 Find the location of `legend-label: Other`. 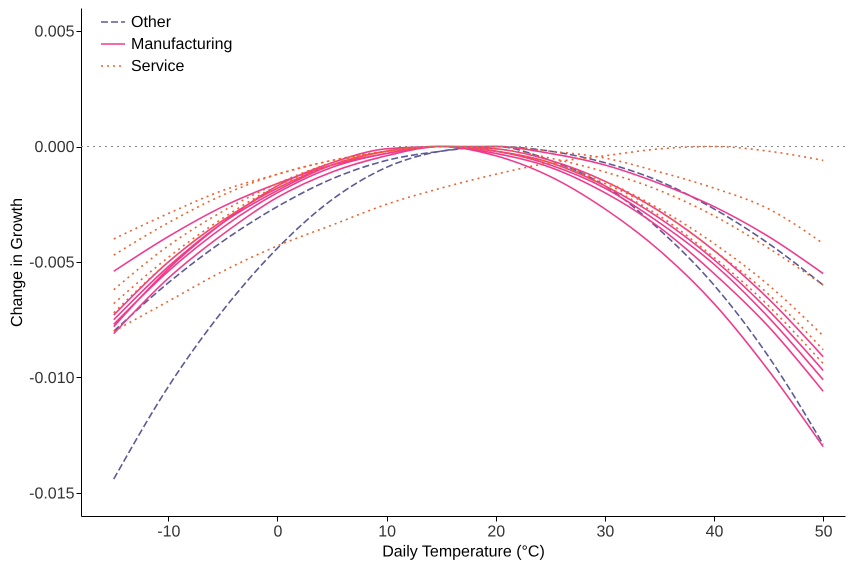

legend-label: Other is located at coordinates (151, 22).